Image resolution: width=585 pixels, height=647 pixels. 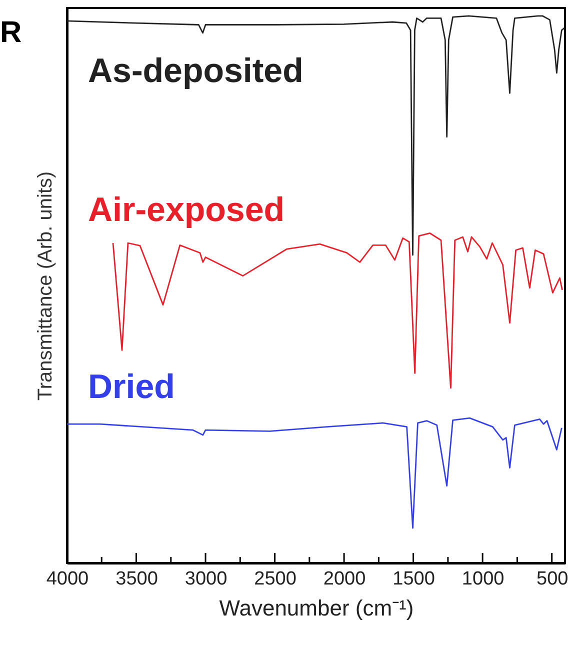 I want to click on y-axis-title: Transmittance (Arb. units), so click(x=45, y=286).